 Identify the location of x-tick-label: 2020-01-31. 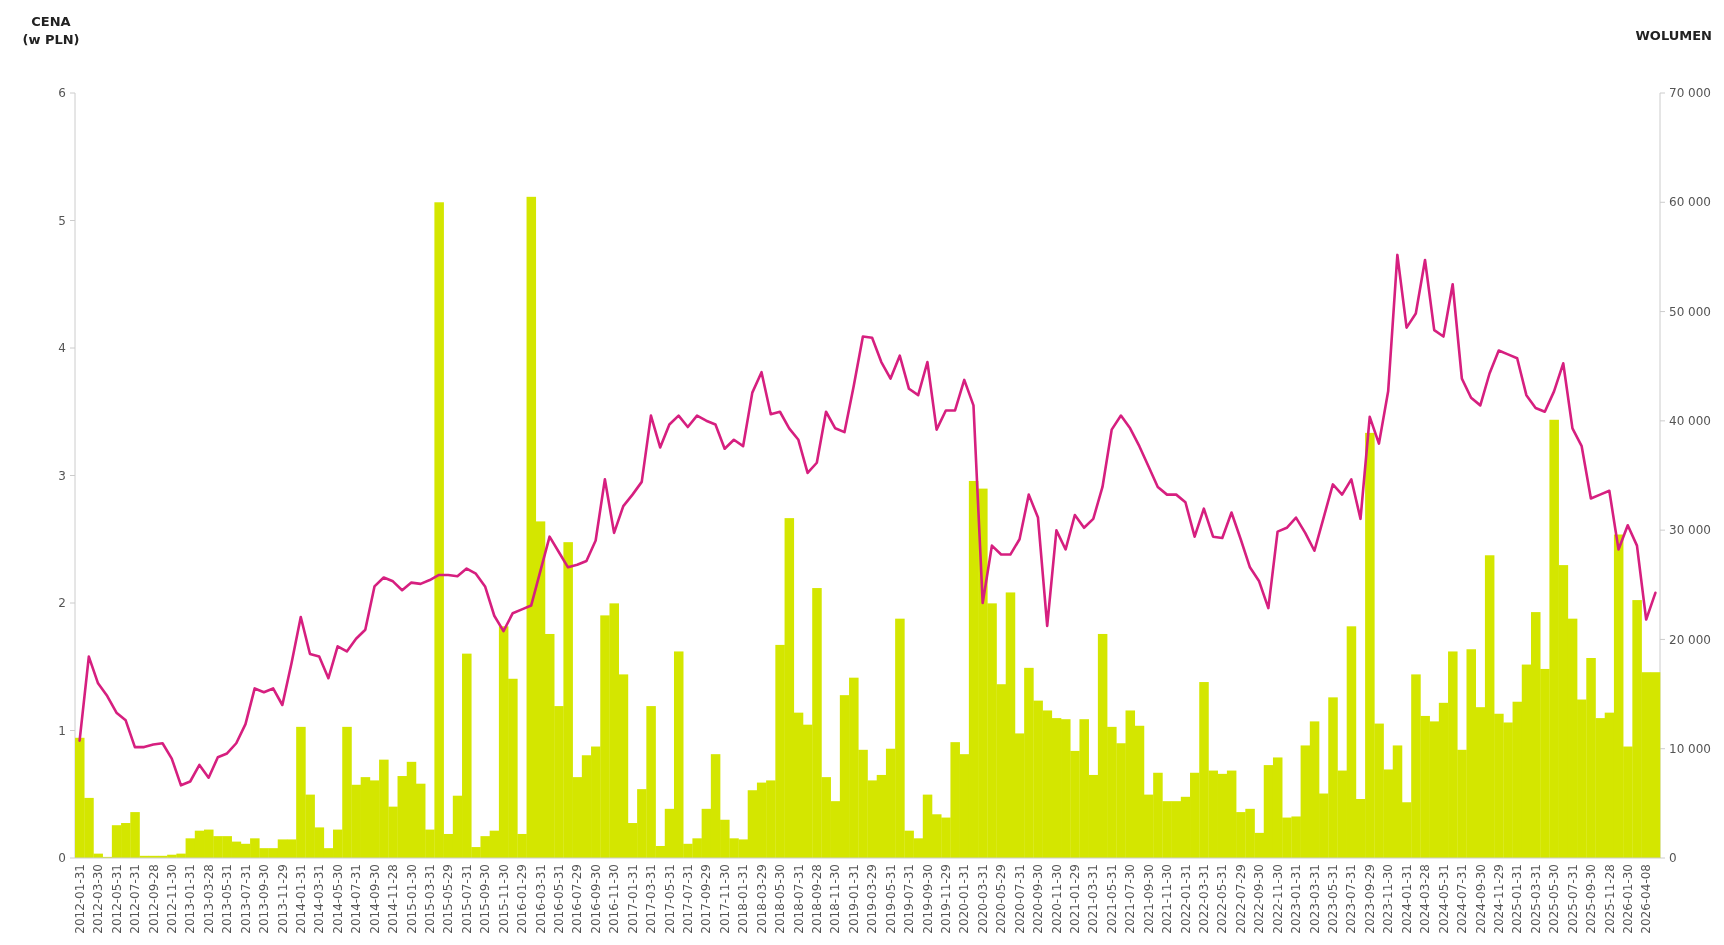
(964, 899).